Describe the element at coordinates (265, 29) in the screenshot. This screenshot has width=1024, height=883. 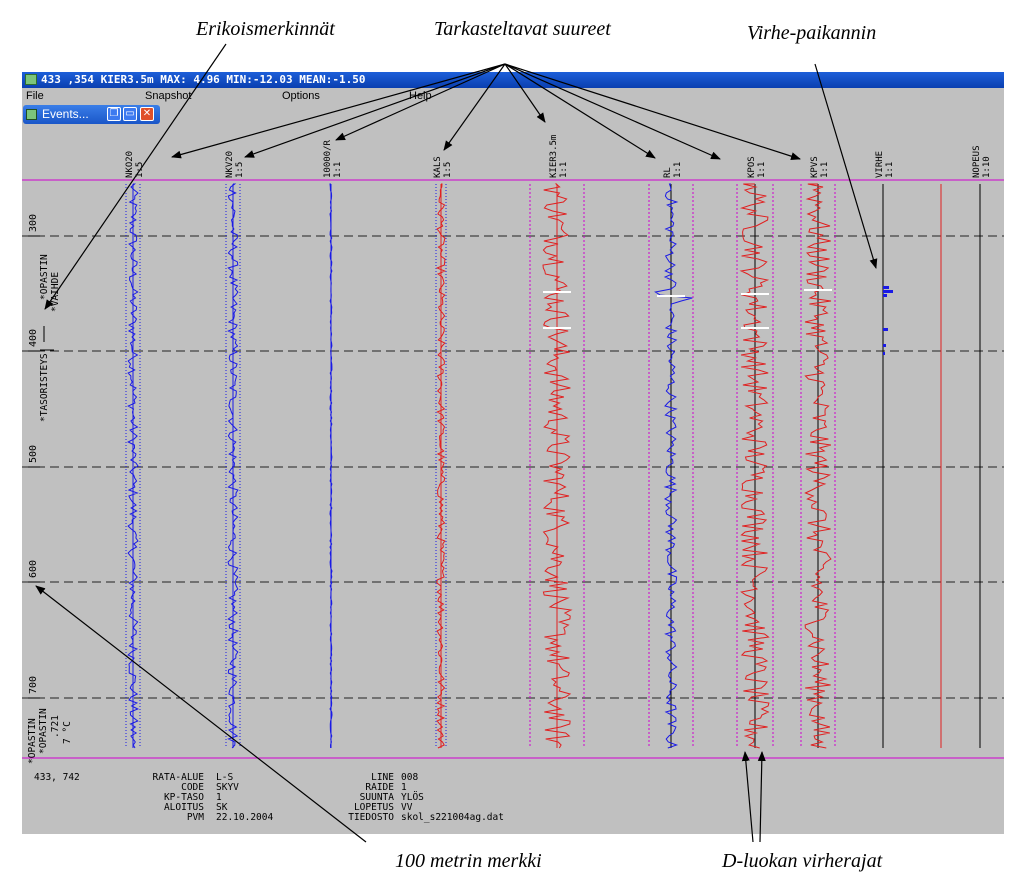
I see `callout-erikoismerkinnat: Erikoismerkinnät` at that location.